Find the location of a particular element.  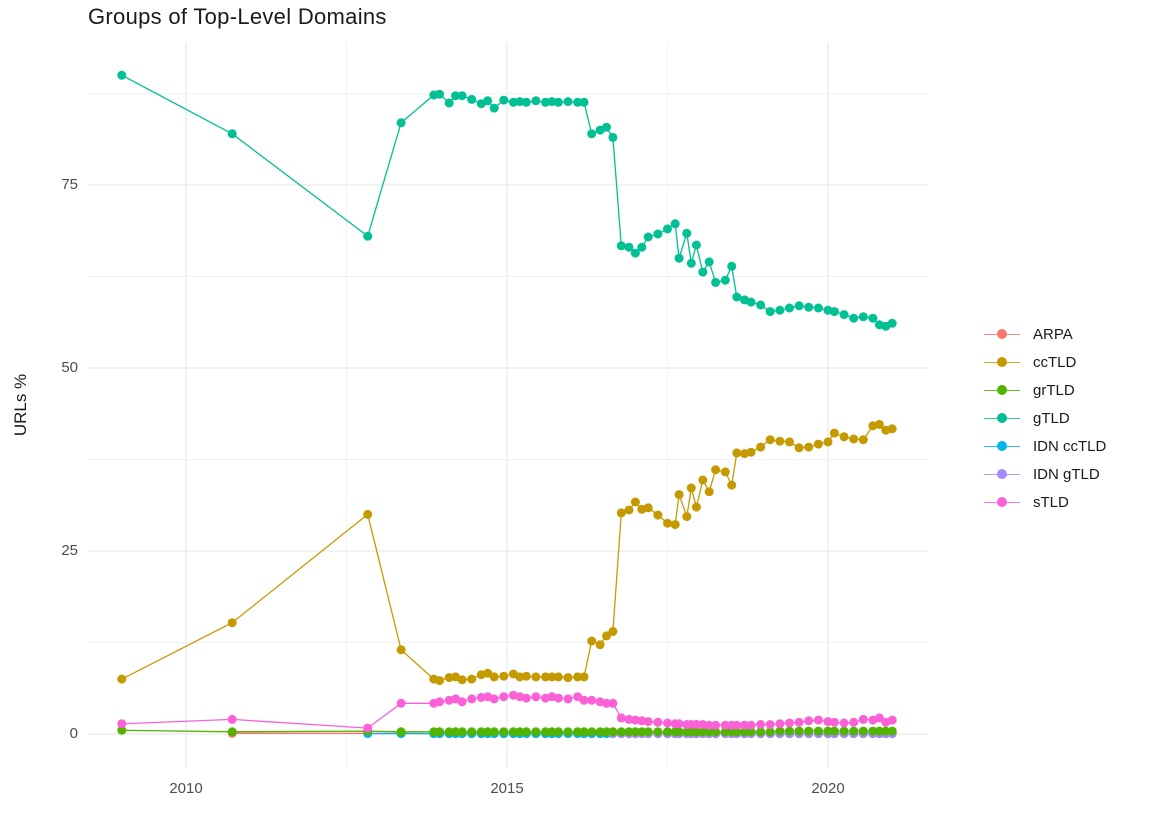

legend-item-arpa: ARPA is located at coordinates (1045, 334).